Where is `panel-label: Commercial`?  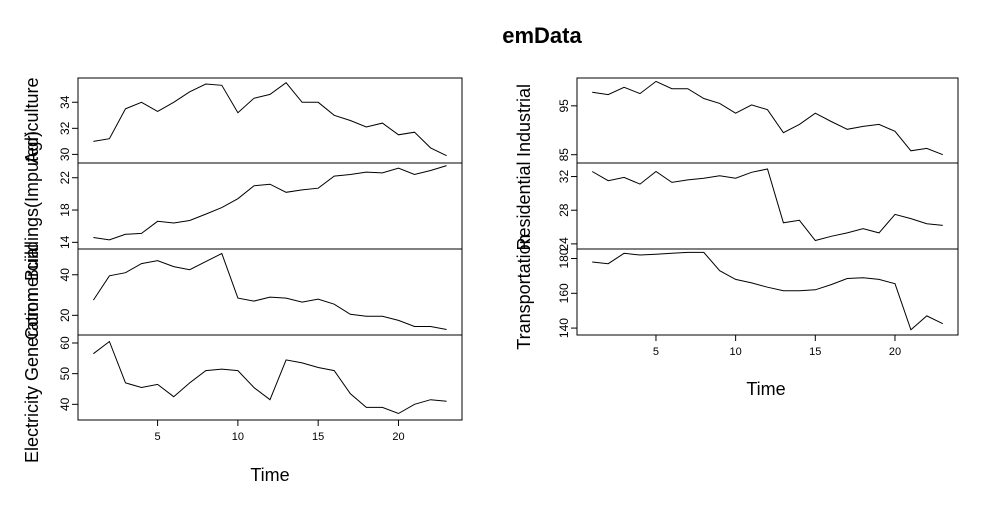 panel-label: Commercial is located at coordinates (32, 292).